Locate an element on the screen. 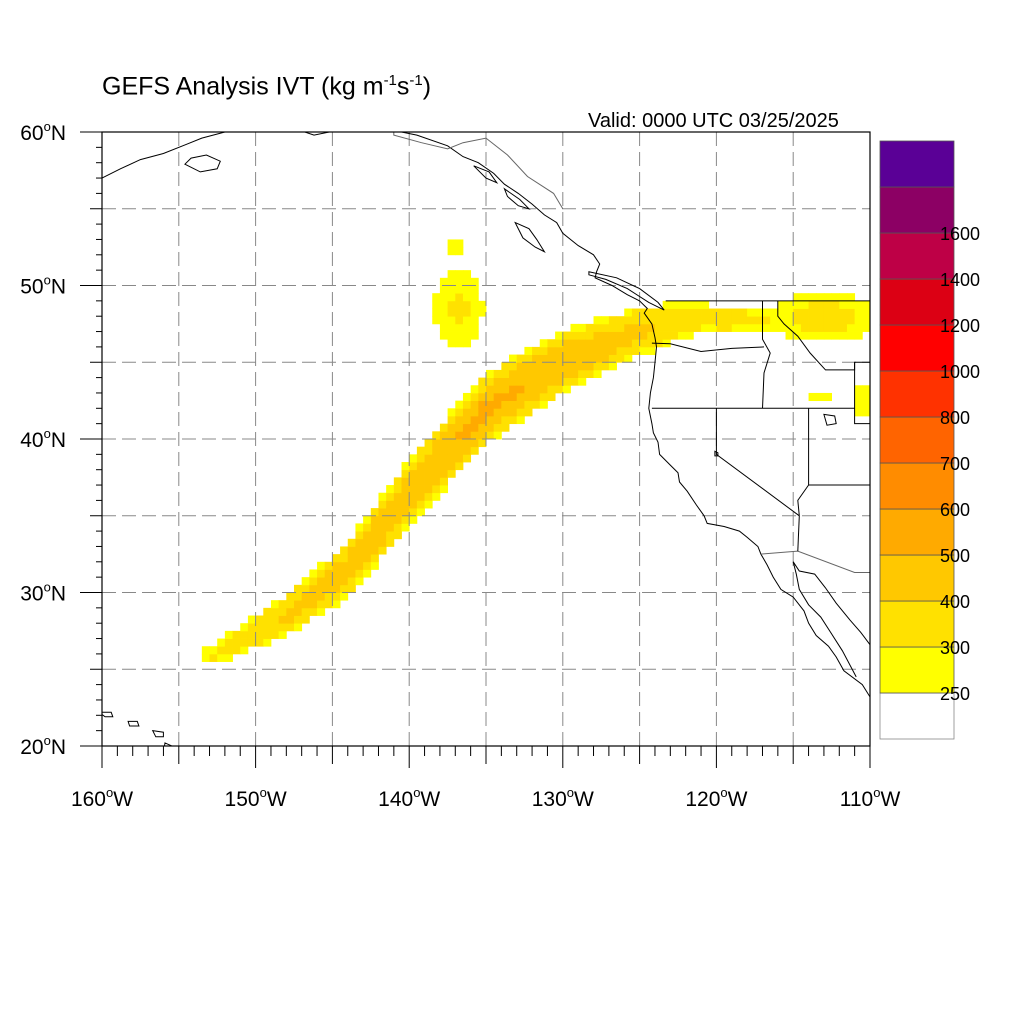 The height and width of the screenshot is (1024, 1024). lake-tahoe is located at coordinates (716, 453).